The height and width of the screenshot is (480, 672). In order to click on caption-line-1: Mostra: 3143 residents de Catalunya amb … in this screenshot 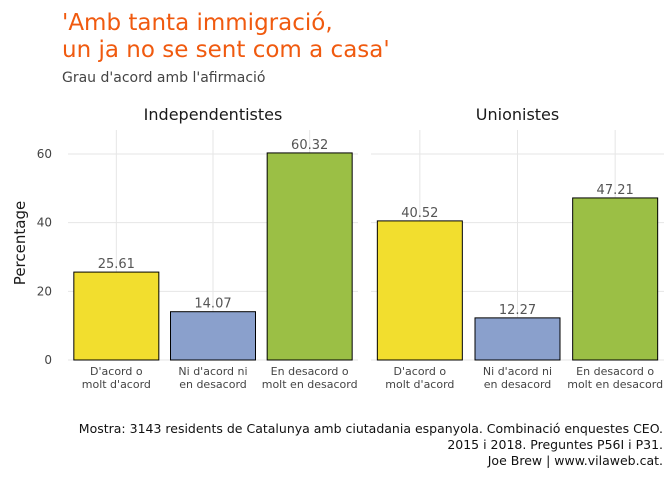, I will do `click(371, 428)`.